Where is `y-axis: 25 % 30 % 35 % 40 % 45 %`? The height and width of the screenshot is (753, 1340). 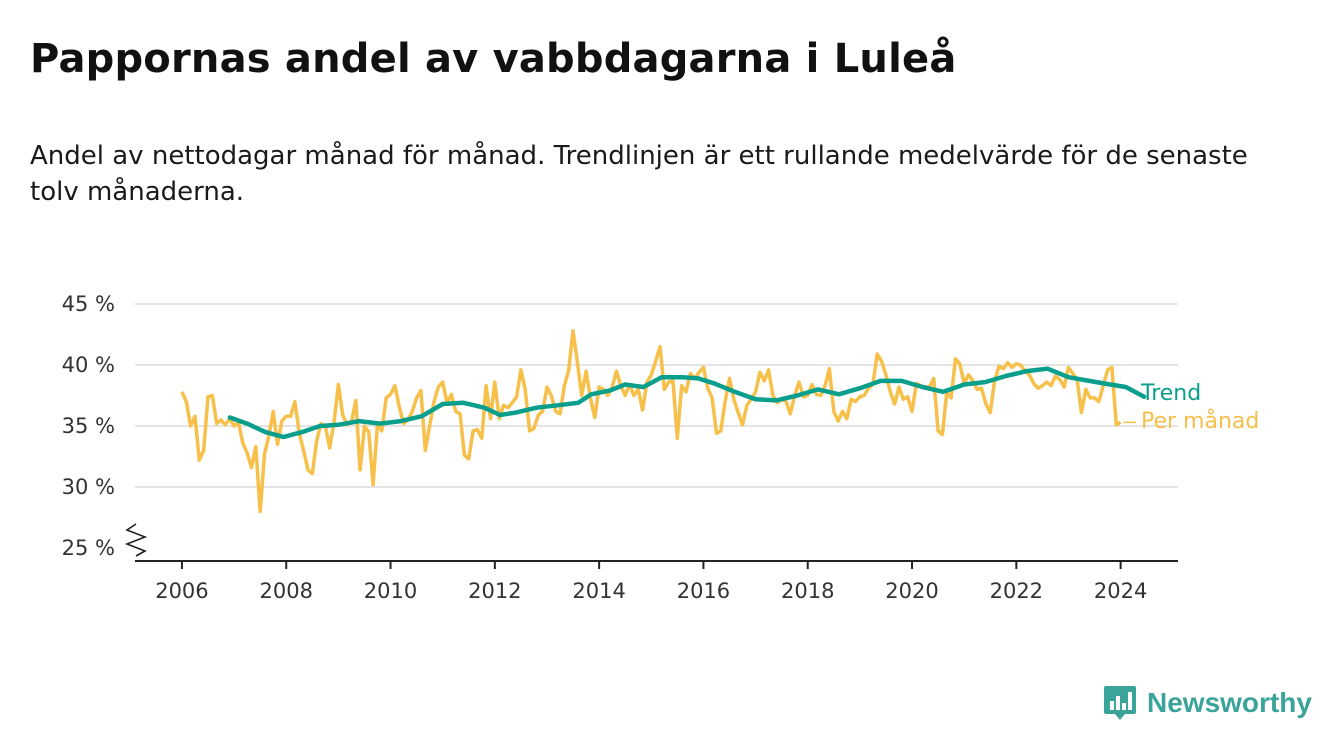
y-axis: 25 % 30 % 35 % 40 % 45 % is located at coordinates (105, 426).